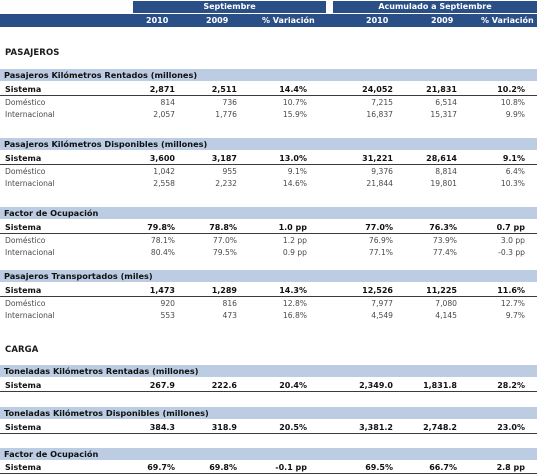 This screenshot has height=474, width=537. What do you see at coordinates (294, 240) in the screenshot?
I see `cell-variation-sep: 1.2 pp` at bounding box center [294, 240].